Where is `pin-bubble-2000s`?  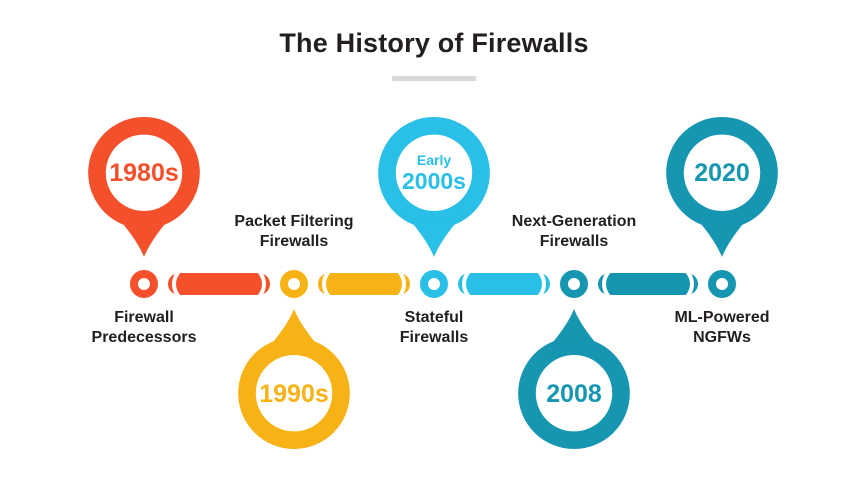
pin-bubble-2000s is located at coordinates (434, 187).